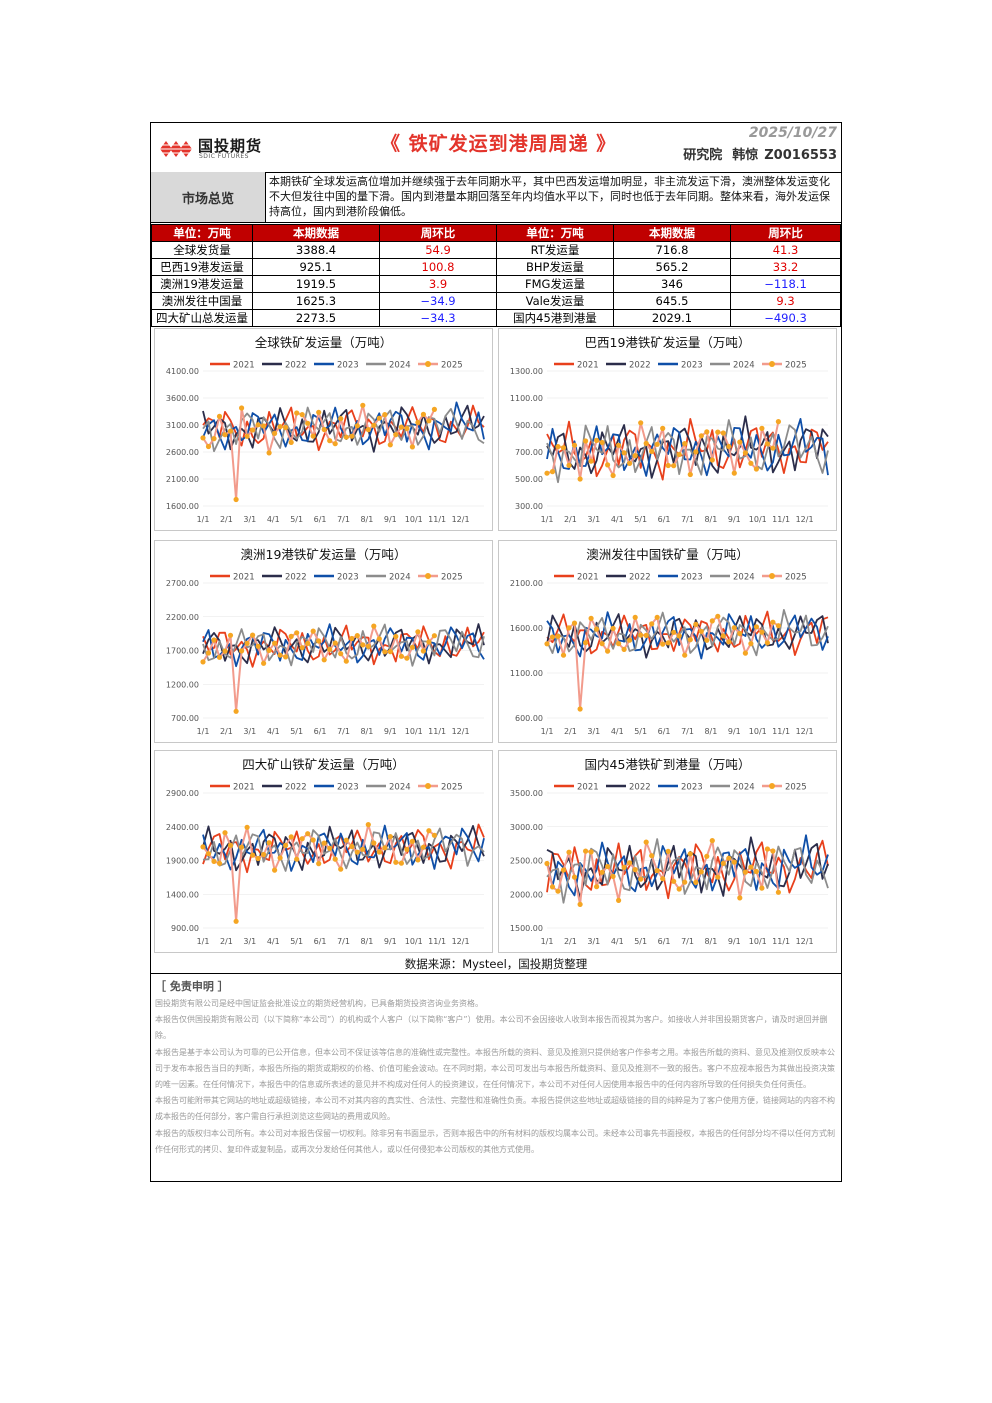 This screenshot has height=1403, width=992. Describe the element at coordinates (496, 233) in the screenshot. I see `stats-header-row: 单位：万吨 本期数据 周环比 单位：万吨 本期数据 周环比` at that location.